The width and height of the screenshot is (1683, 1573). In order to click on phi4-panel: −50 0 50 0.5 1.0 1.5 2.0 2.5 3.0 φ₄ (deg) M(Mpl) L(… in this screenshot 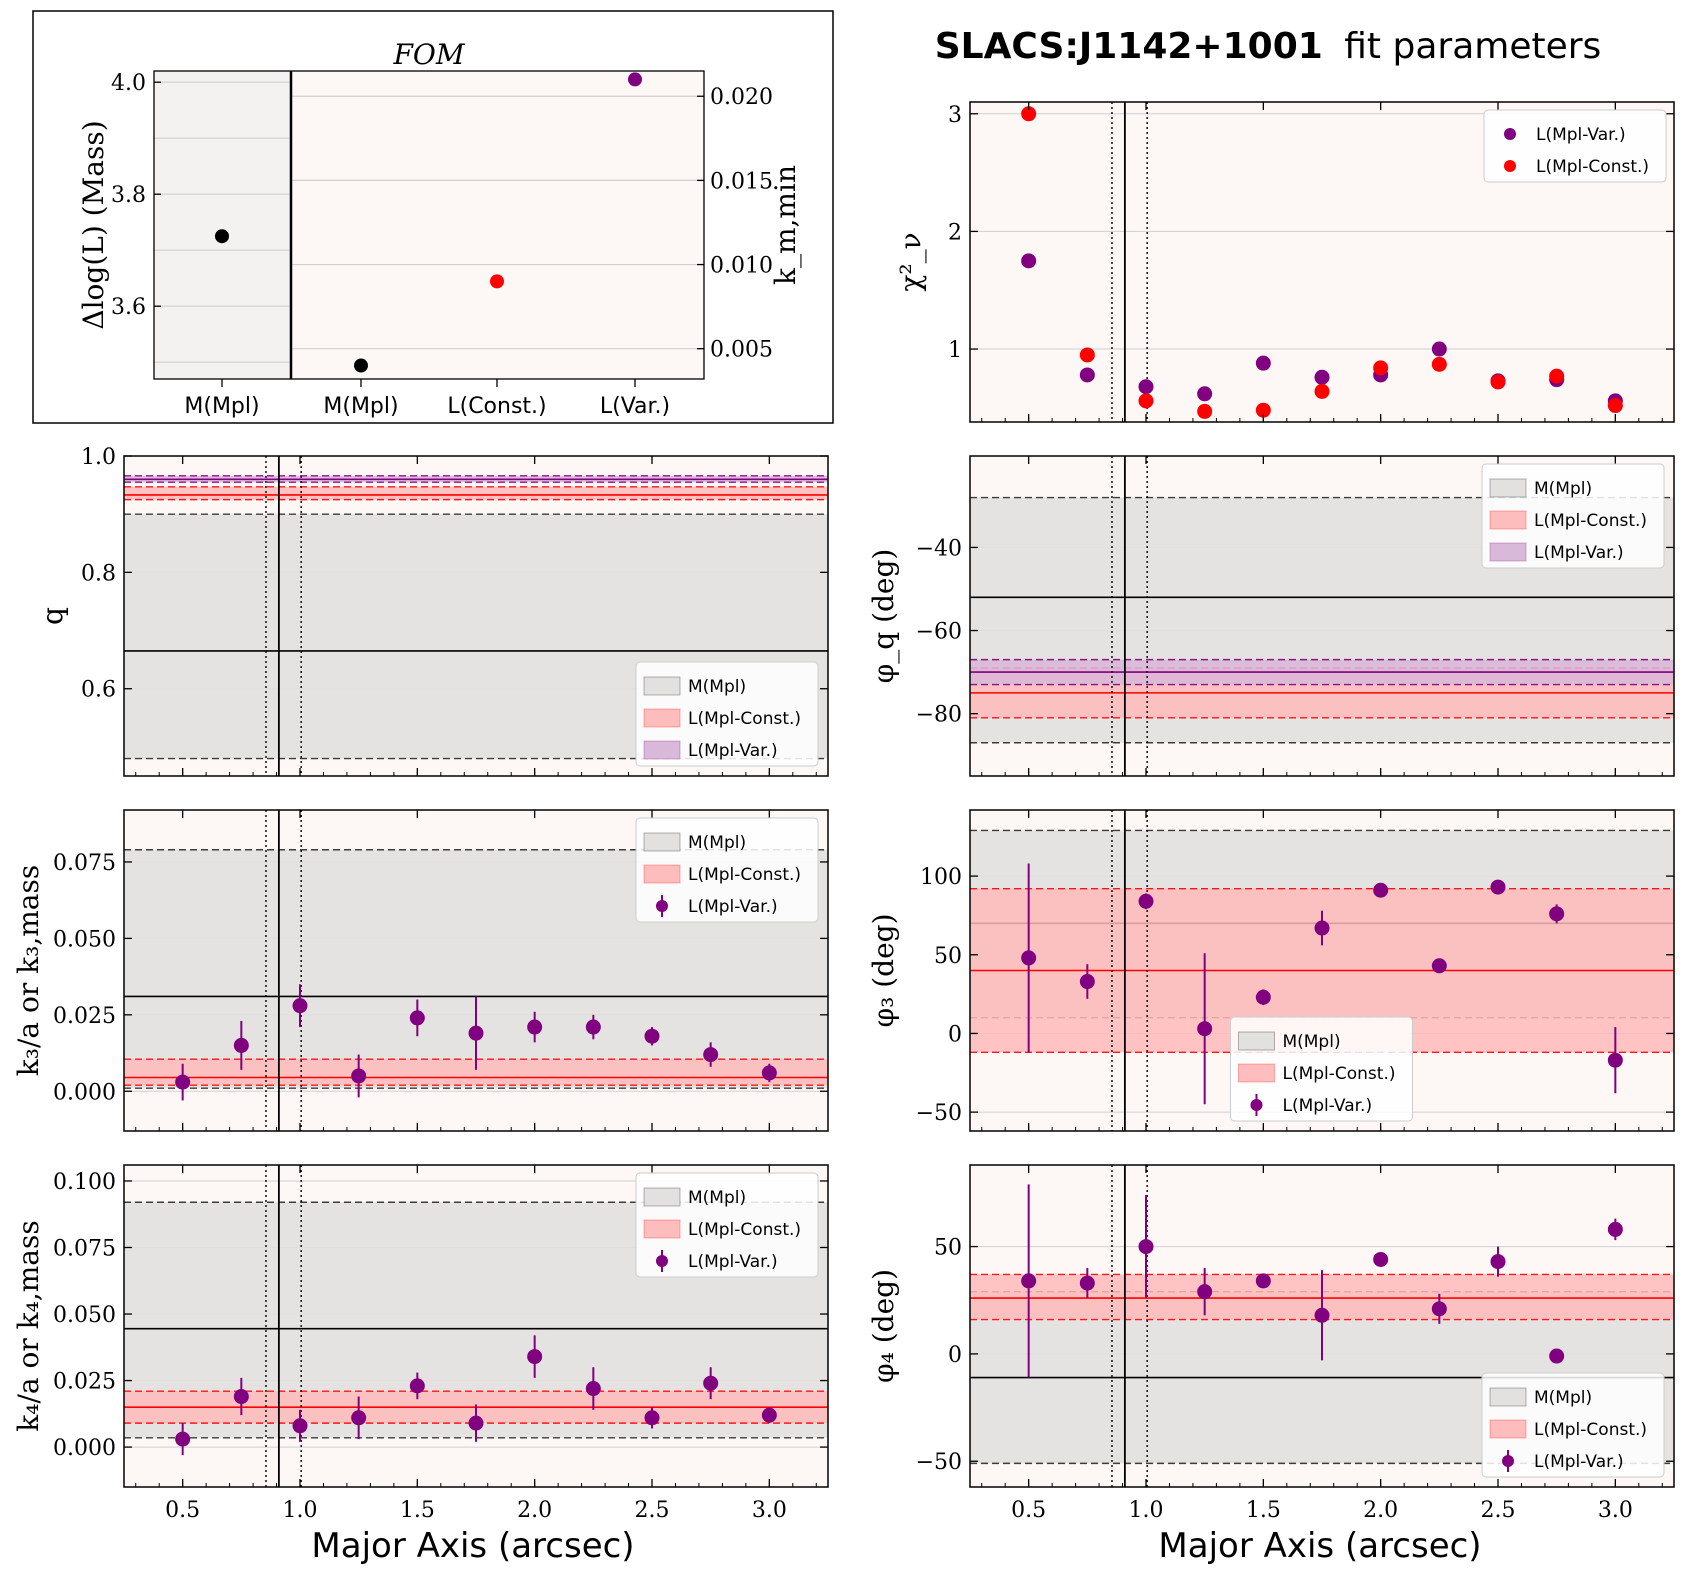, I will do `click(1271, 1343)`.